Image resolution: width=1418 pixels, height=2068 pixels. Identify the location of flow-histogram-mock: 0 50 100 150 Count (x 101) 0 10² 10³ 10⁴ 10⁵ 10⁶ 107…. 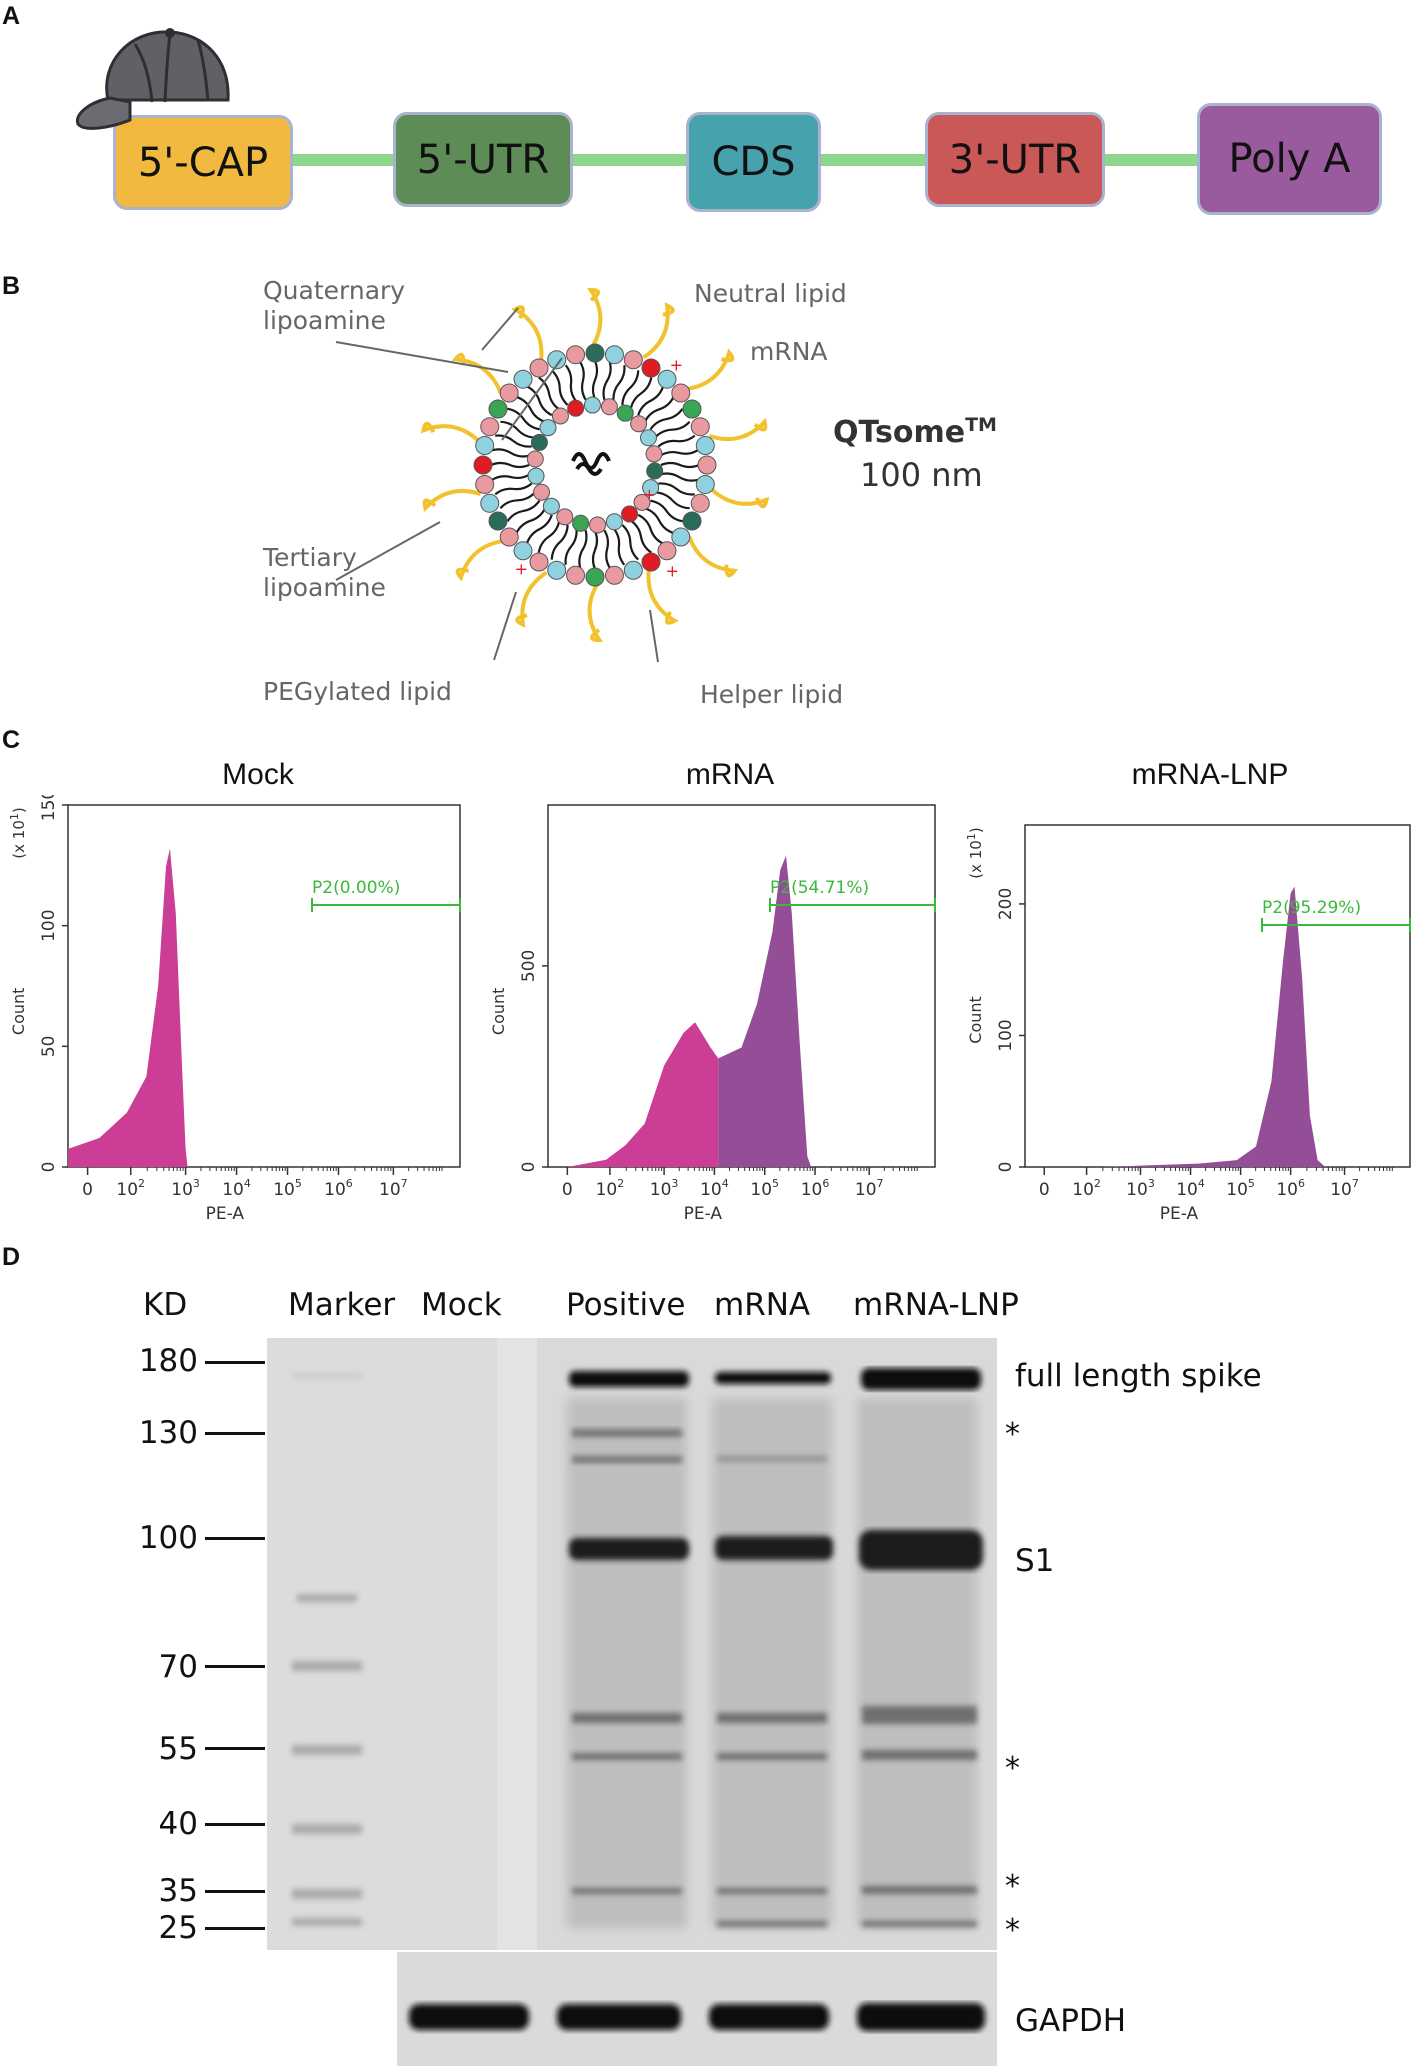
(234, 1009).